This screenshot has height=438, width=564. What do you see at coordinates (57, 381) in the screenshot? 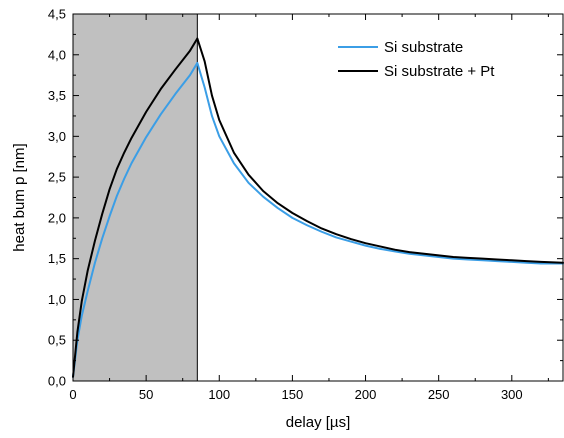
I see `y-tick-label: 0,0` at bounding box center [57, 381].